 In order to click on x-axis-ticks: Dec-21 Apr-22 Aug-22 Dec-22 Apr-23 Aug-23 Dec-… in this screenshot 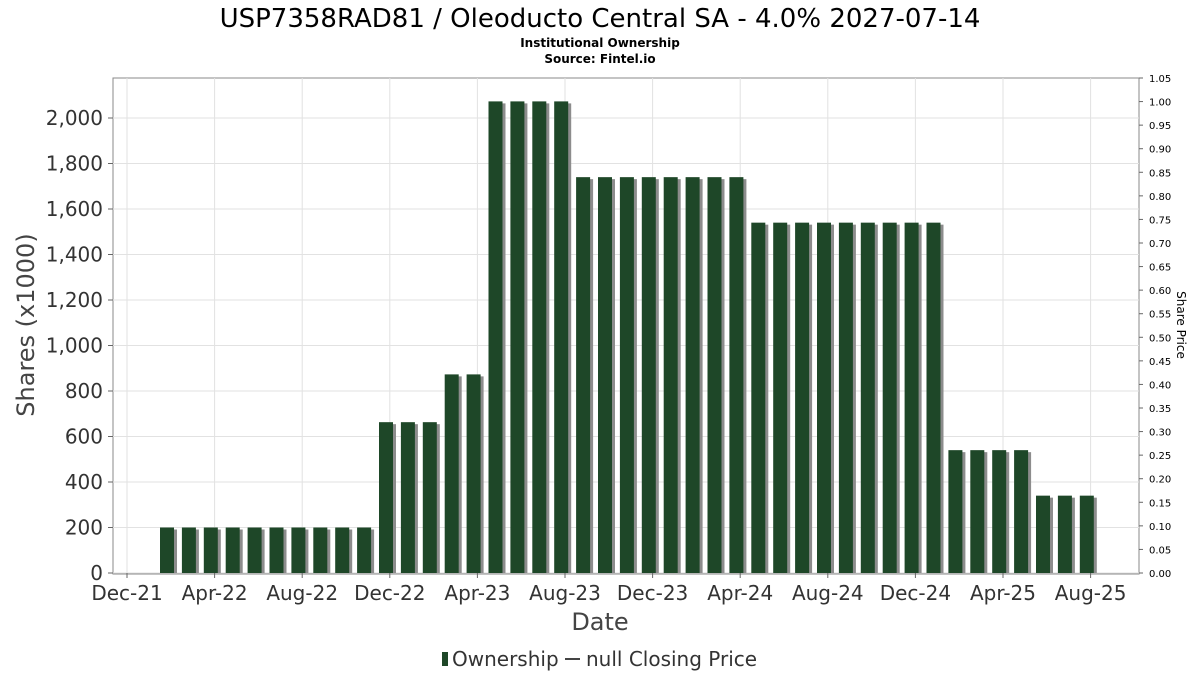, I will do `click(608, 589)`.